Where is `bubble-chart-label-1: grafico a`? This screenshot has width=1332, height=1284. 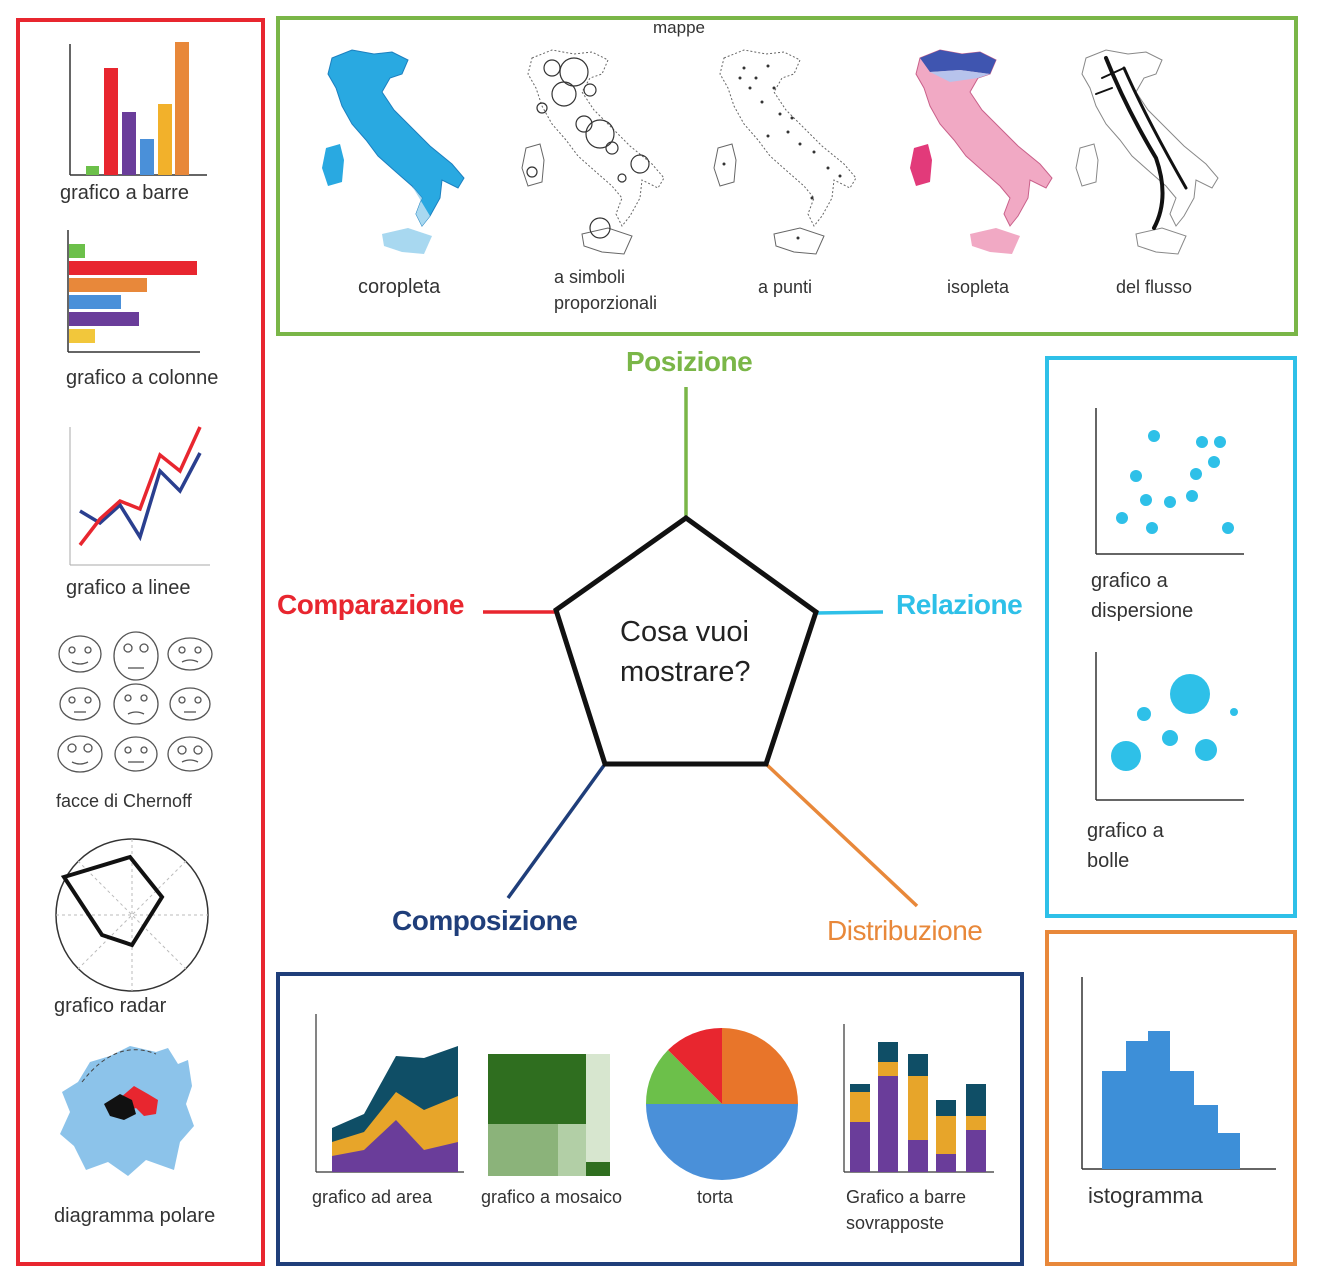
bubble-chart-label-1: grafico a is located at coordinates (1125, 831).